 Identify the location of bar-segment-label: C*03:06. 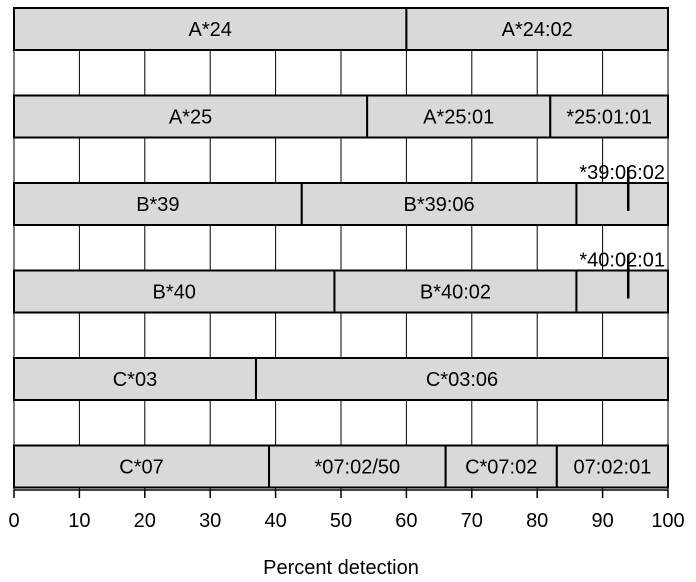
(462, 380).